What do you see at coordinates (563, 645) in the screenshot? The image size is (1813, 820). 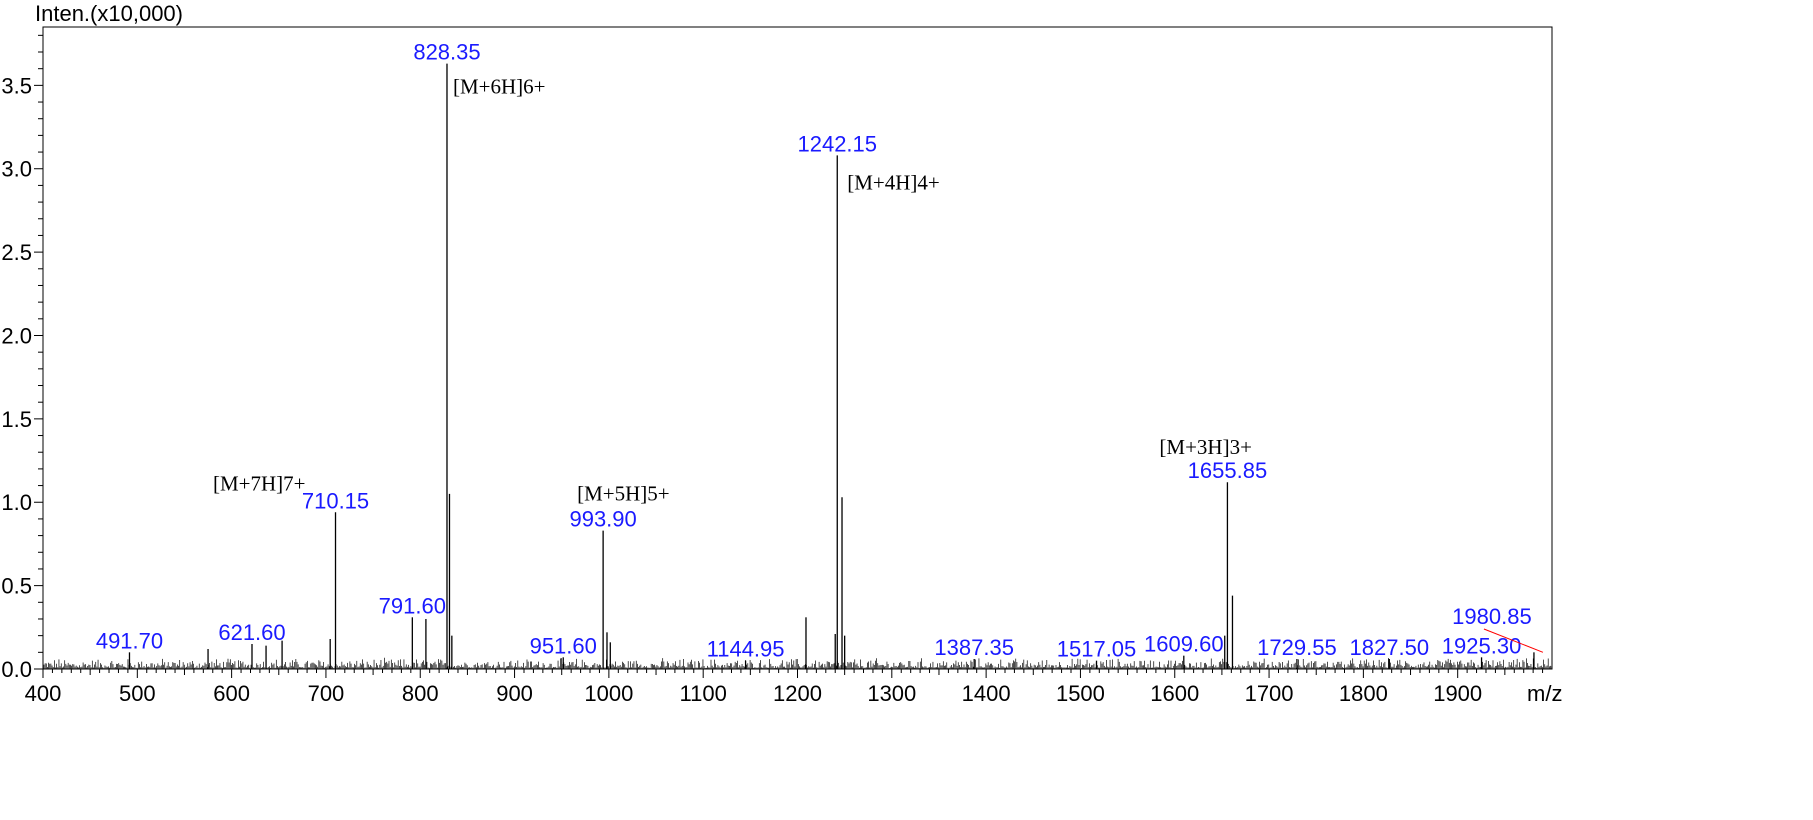 I see `peak-label: 951.60` at bounding box center [563, 645].